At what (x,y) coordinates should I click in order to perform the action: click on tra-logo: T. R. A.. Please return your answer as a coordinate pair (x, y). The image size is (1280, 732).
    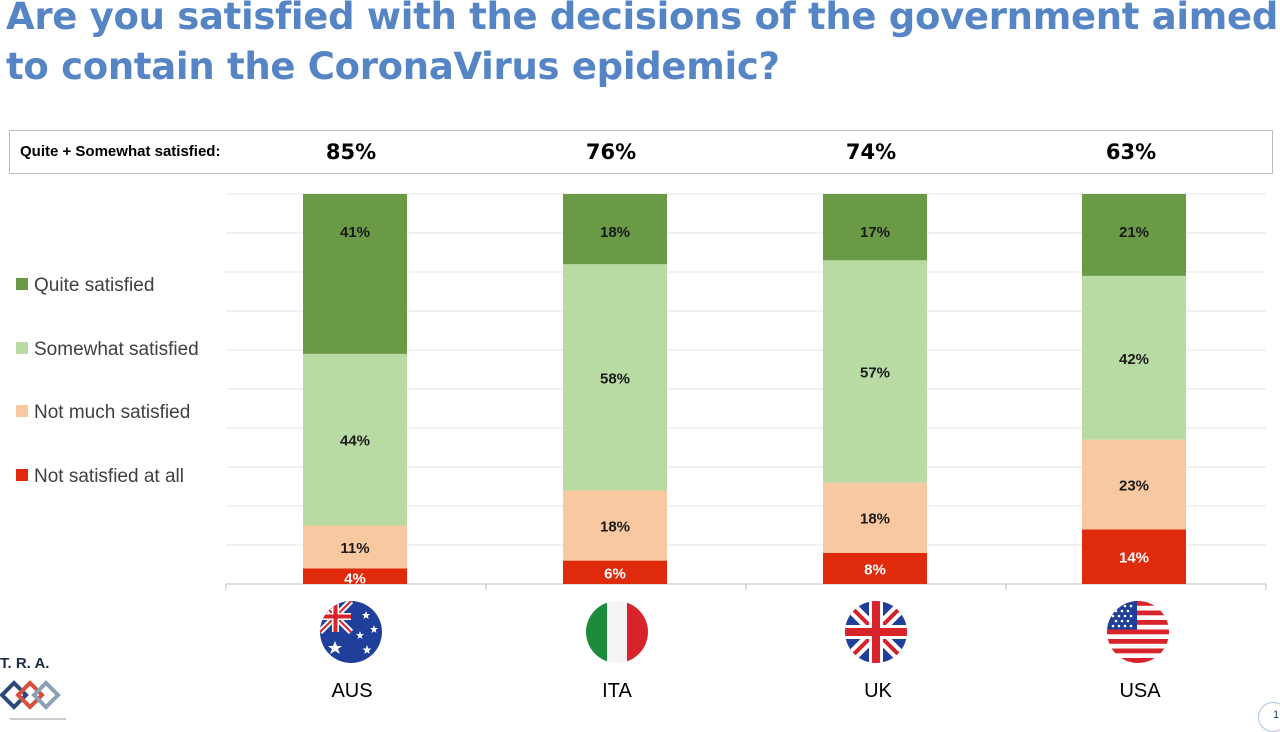
    Looking at the image, I should click on (40, 690).